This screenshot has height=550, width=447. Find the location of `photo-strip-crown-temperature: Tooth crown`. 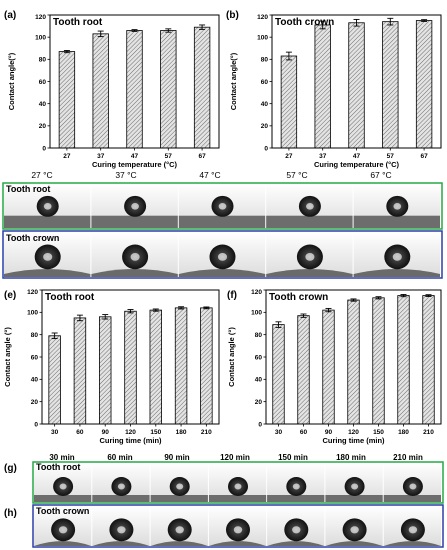

photo-strip-crown-temperature: Tooth crown is located at coordinates (222, 254).